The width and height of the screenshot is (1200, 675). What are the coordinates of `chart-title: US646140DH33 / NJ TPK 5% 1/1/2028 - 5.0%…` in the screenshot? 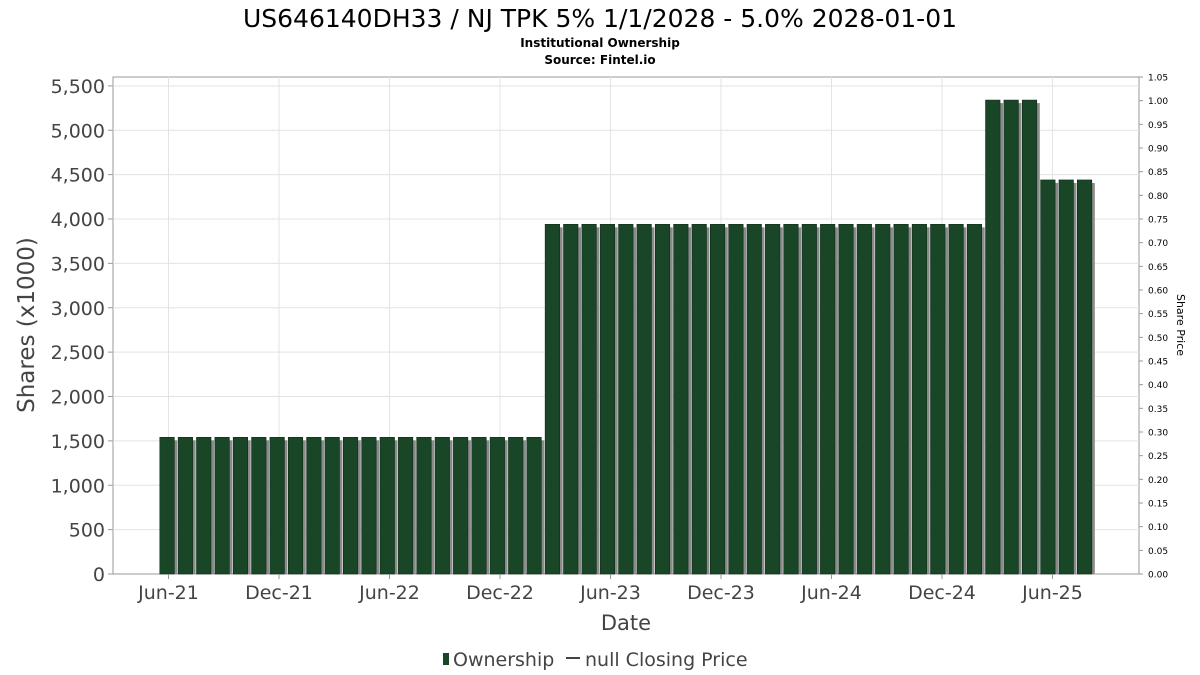 It's located at (600, 18).